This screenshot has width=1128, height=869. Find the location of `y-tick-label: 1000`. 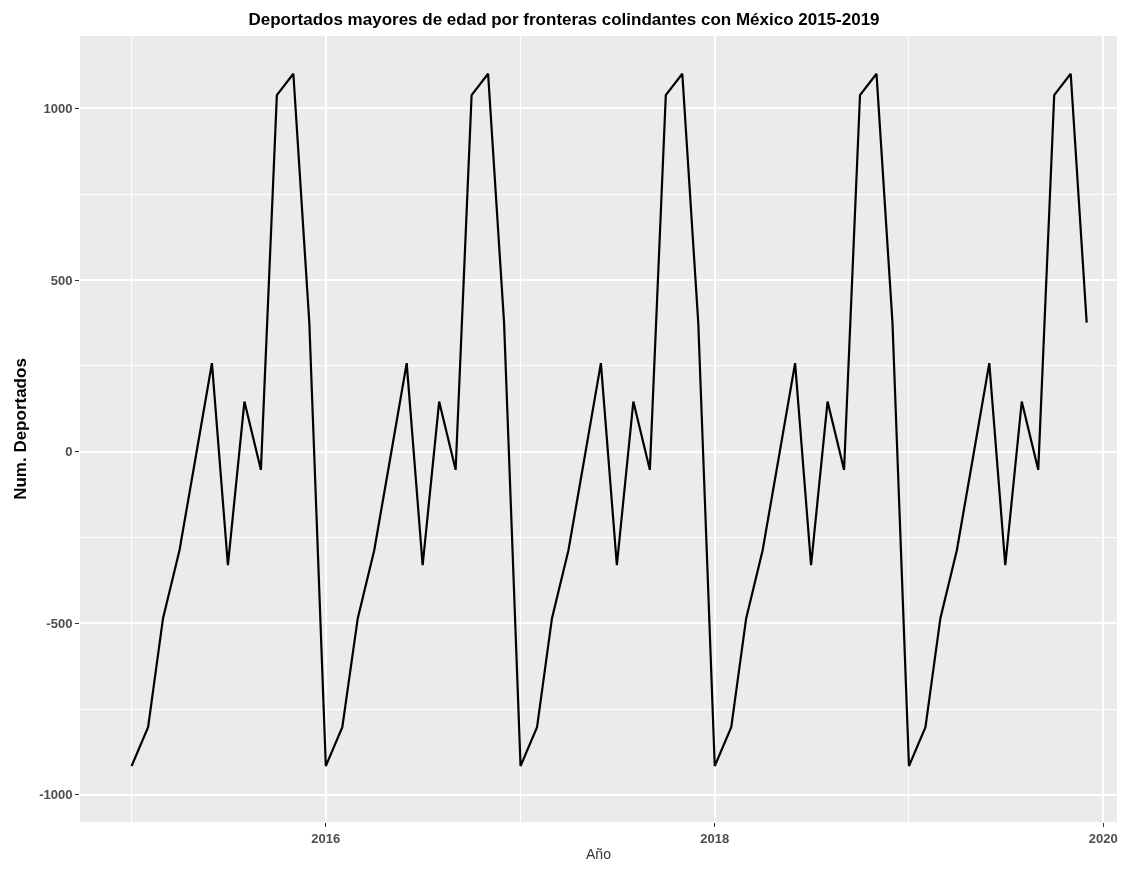

y-tick-label: 1000 is located at coordinates (58, 108).